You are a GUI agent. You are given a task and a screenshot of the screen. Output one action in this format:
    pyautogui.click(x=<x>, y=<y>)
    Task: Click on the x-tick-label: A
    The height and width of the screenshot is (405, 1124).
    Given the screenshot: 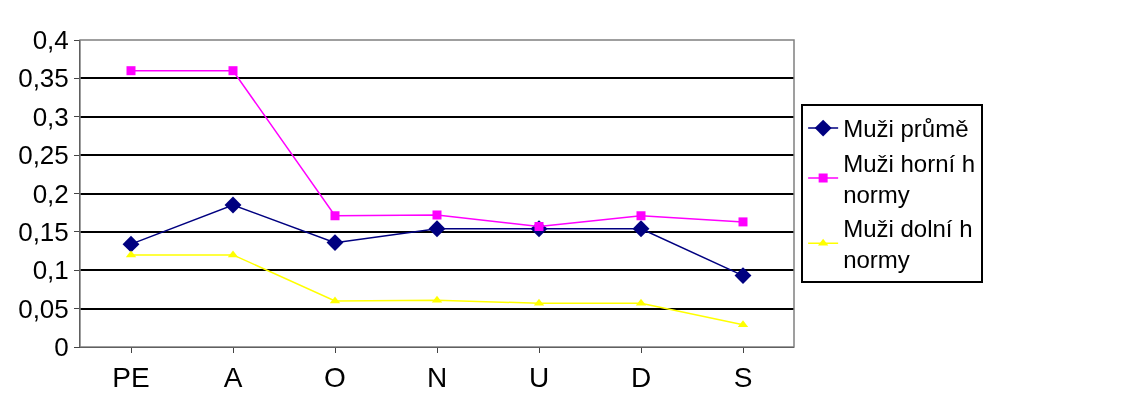 What is the action you would take?
    pyautogui.click(x=233, y=377)
    